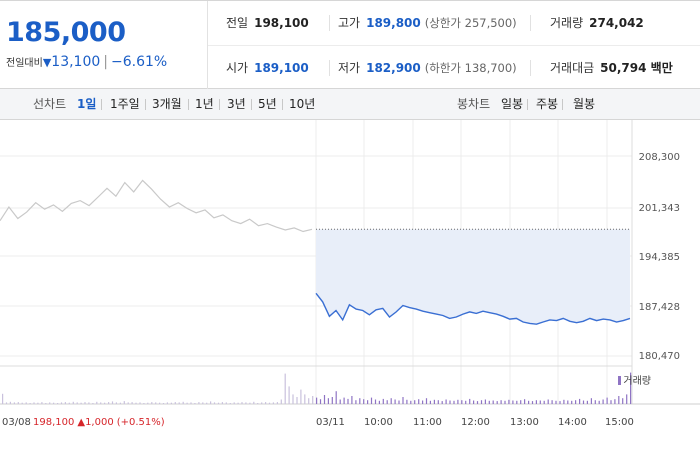  Describe the element at coordinates (99, 422) in the screenshot. I see `prev-day-change: 1,000` at that location.